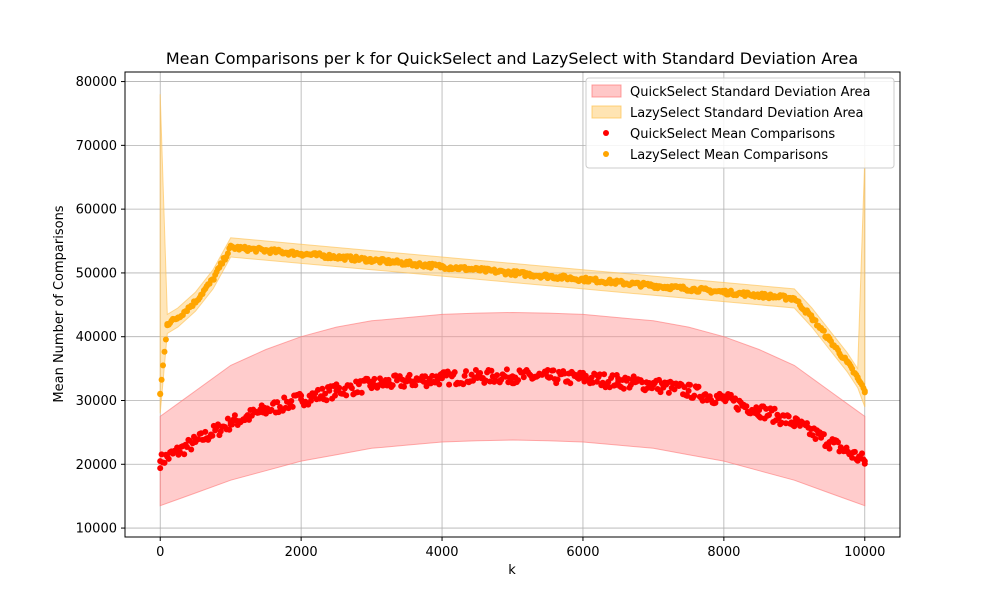  Describe the element at coordinates (746, 113) in the screenshot. I see `legend-label: LazySelect Standard Deviation Area` at that location.